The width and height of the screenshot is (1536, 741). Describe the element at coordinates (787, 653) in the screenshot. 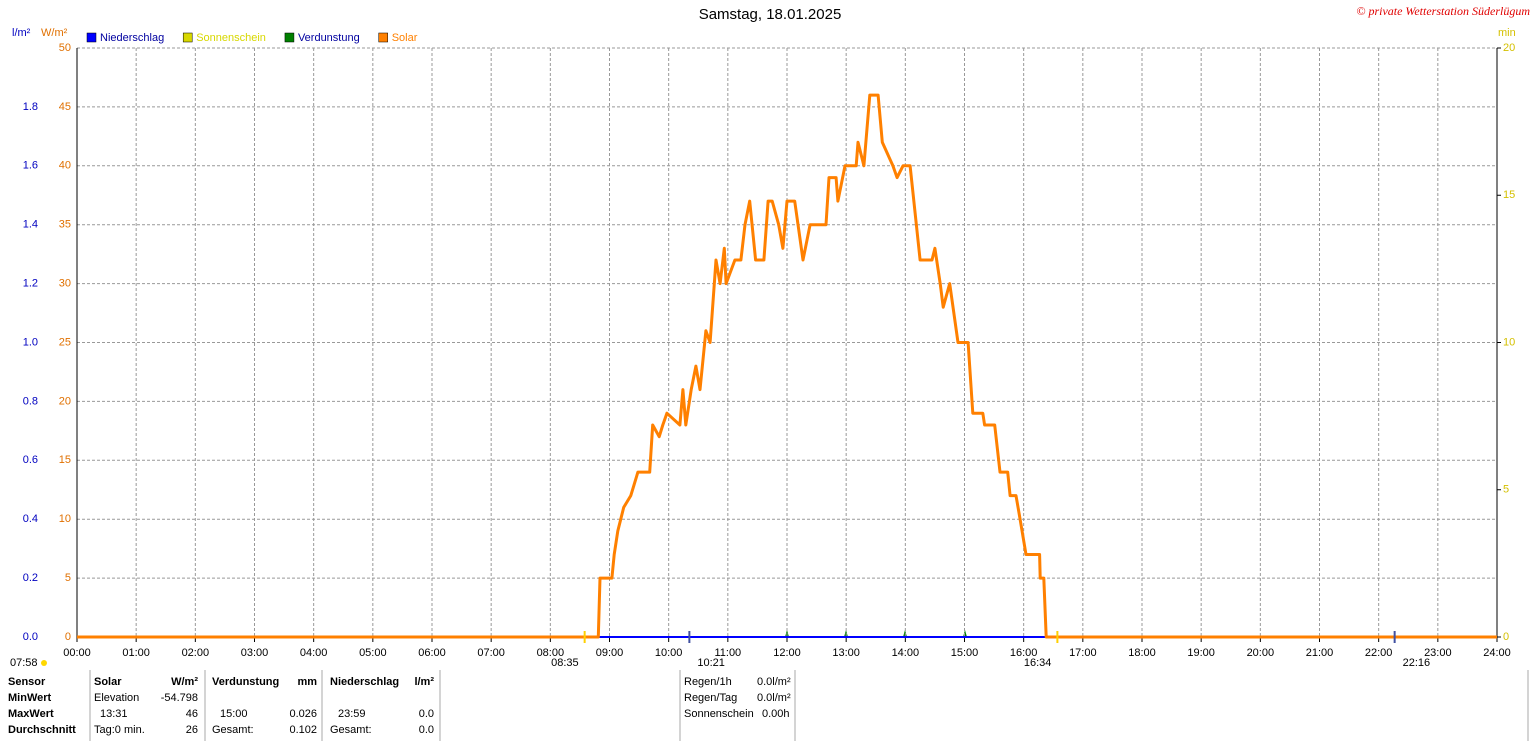

I see `x-tick-label: 12:00` at that location.